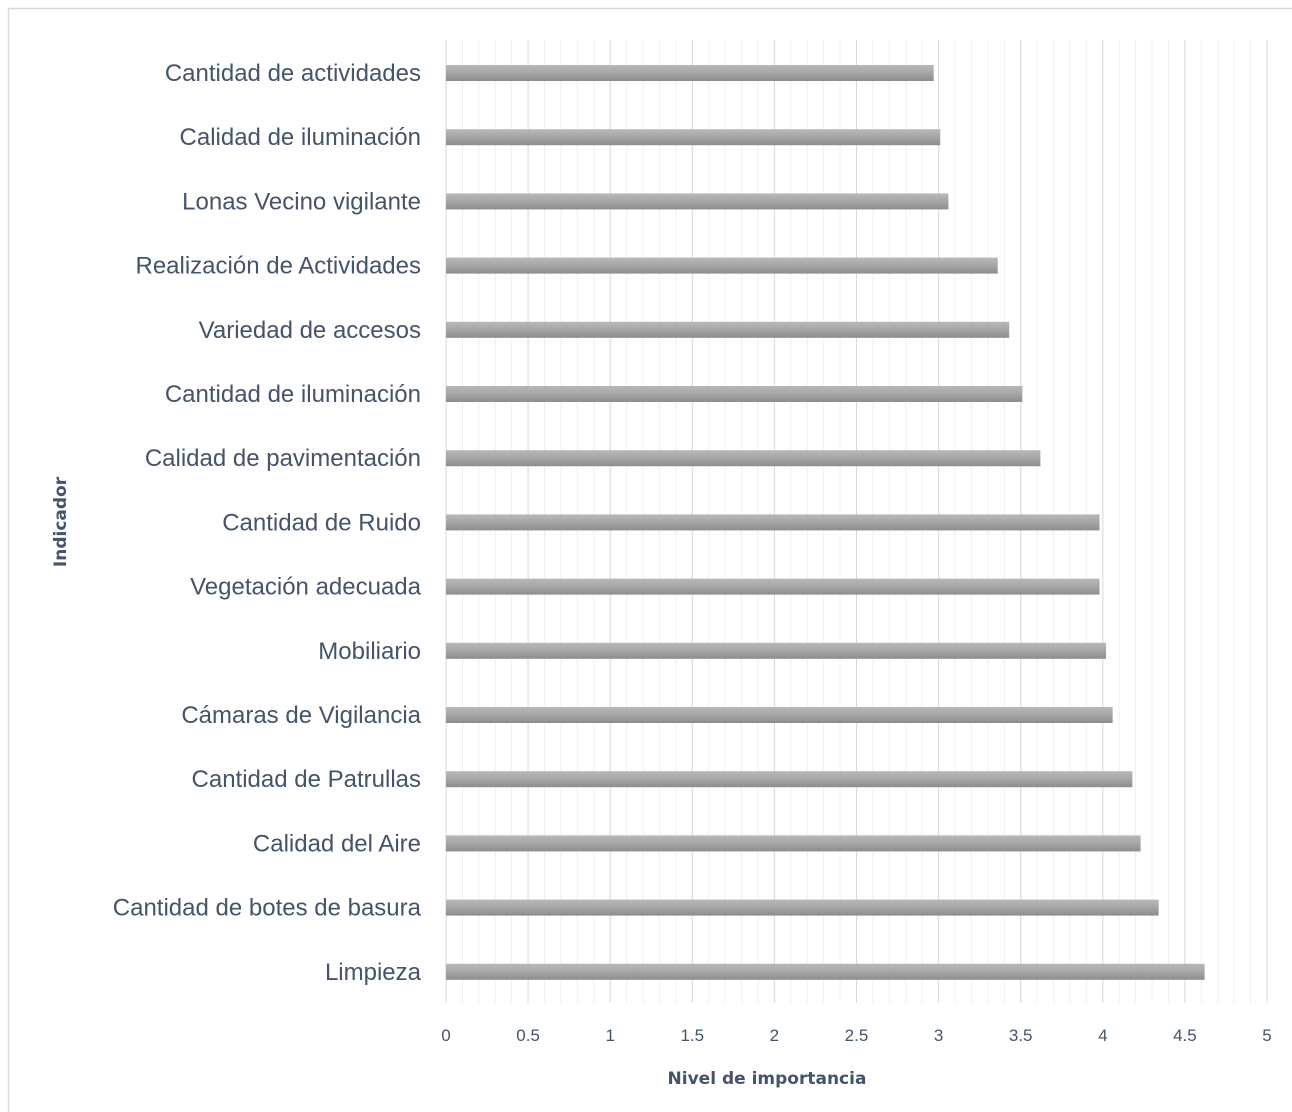 The height and width of the screenshot is (1112, 1292). What do you see at coordinates (293, 73) in the screenshot?
I see `category-label: Cantidad de actividades` at bounding box center [293, 73].